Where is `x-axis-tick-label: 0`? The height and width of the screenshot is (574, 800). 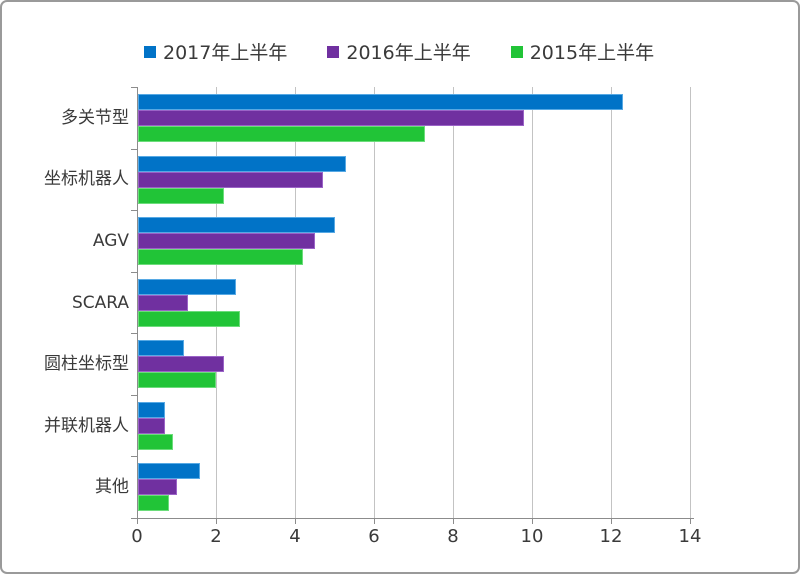 x-axis-tick-label: 0 is located at coordinates (137, 536).